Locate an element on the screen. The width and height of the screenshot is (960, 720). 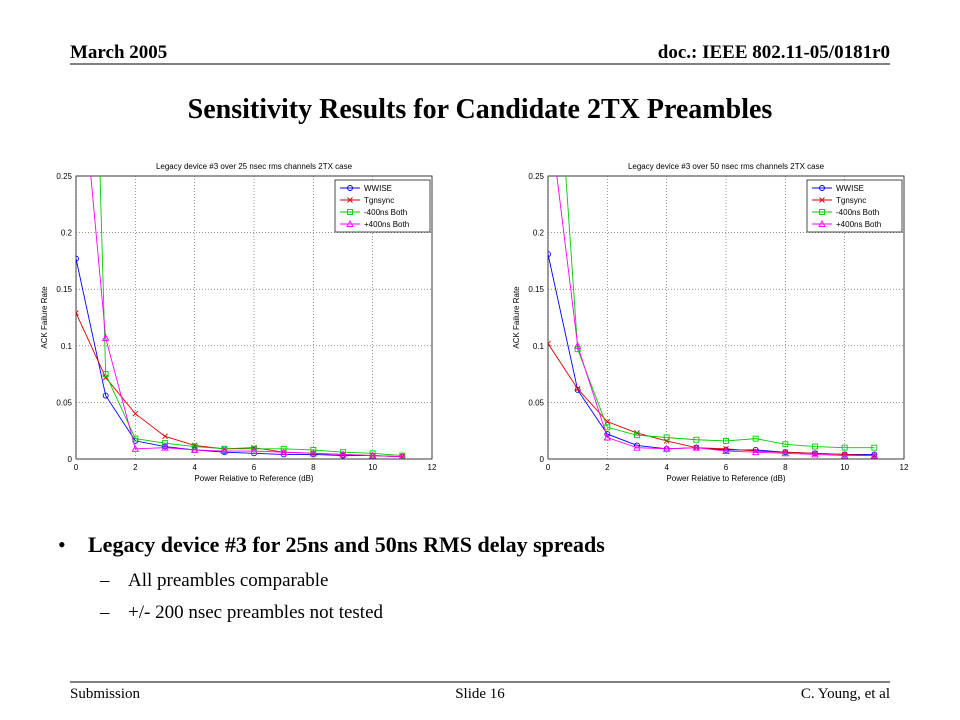
plot-series is located at coordinates (713, 317).